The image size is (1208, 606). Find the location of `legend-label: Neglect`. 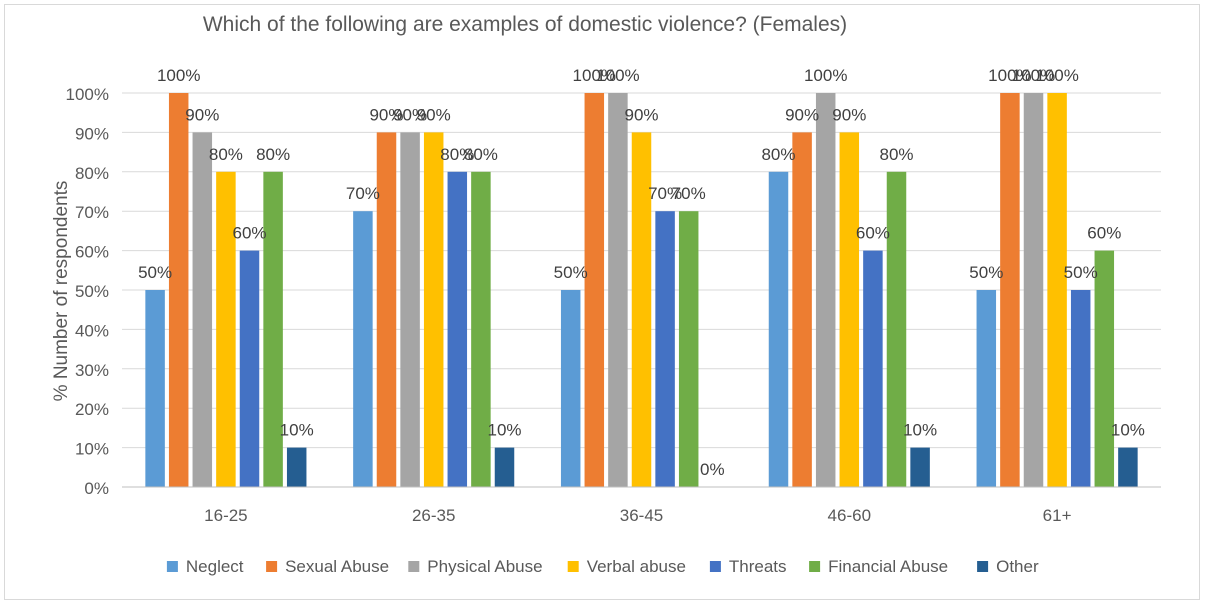

legend-label: Neglect is located at coordinates (215, 566).